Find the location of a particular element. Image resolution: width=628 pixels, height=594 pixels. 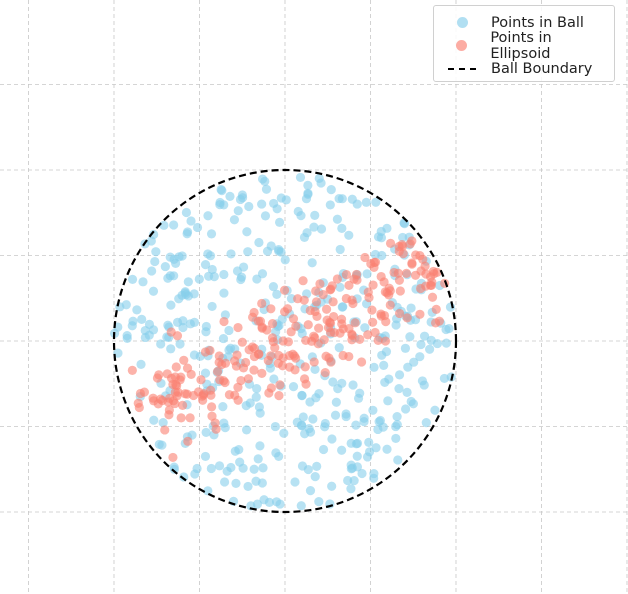

legend-marker-ball is located at coordinates (462, 22).